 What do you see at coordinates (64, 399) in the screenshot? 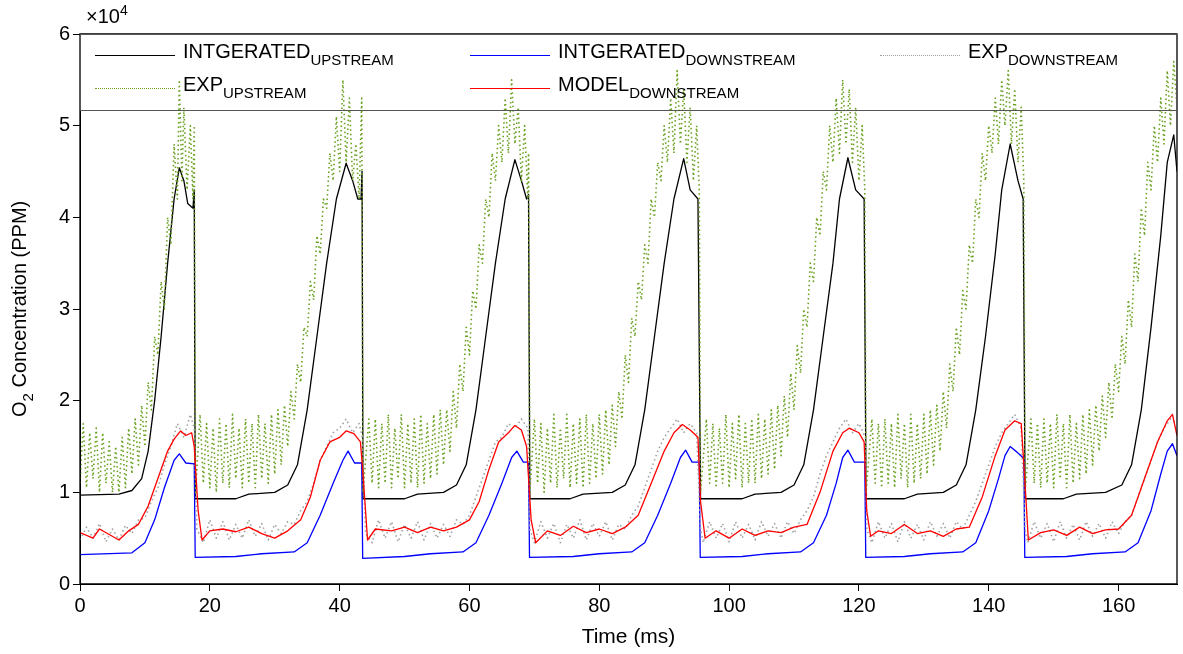
I see `y-tick-label: 2` at bounding box center [64, 399].